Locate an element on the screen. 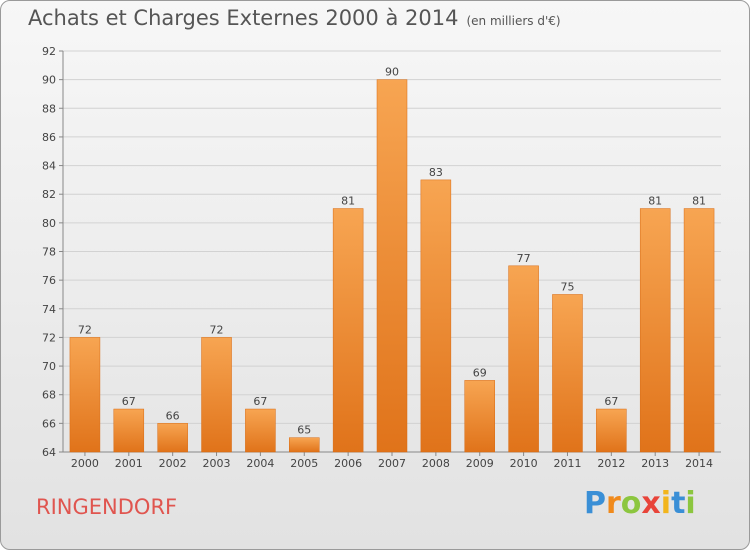 The image size is (750, 550). y-tick-label: 90 is located at coordinates (49, 80).